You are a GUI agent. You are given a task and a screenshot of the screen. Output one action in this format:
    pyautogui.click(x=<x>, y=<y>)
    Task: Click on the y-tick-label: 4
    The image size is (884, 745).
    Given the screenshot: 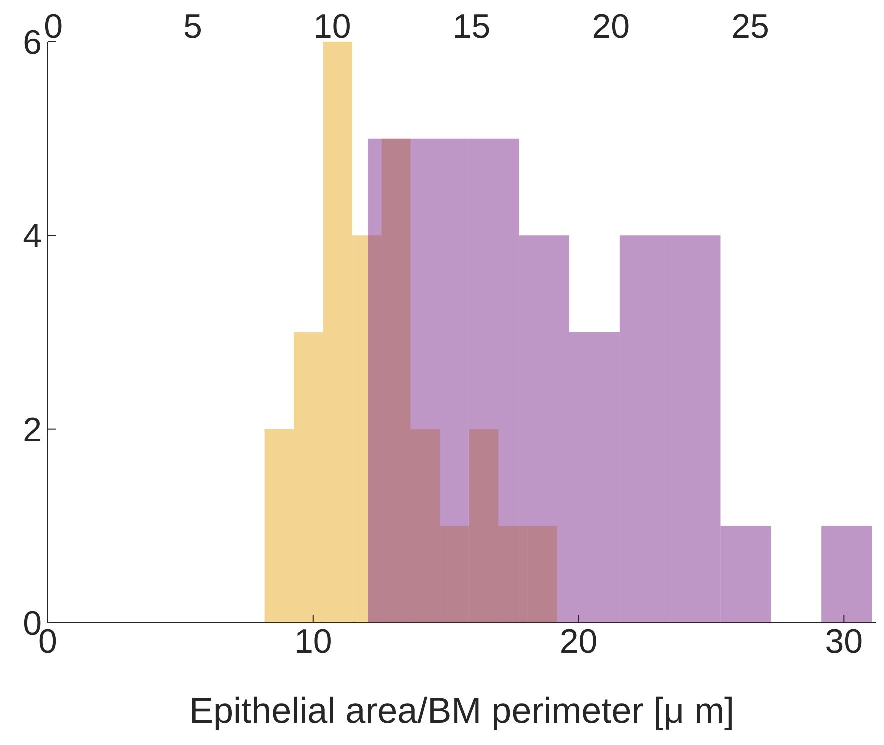 What is the action you would take?
    pyautogui.click(x=32, y=237)
    